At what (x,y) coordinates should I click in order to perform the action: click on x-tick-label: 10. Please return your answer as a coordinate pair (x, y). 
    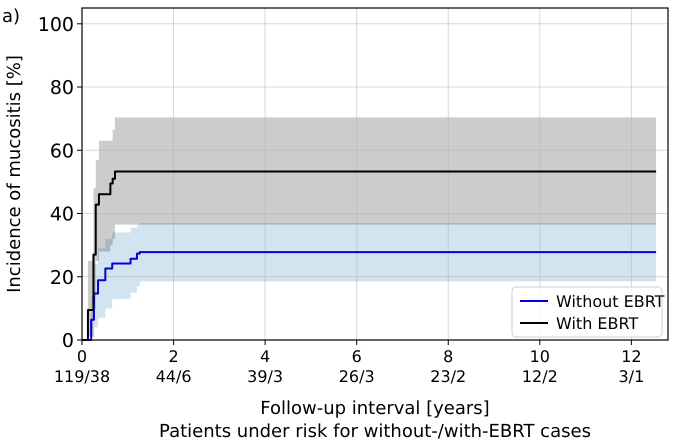
    Looking at the image, I should click on (540, 356).